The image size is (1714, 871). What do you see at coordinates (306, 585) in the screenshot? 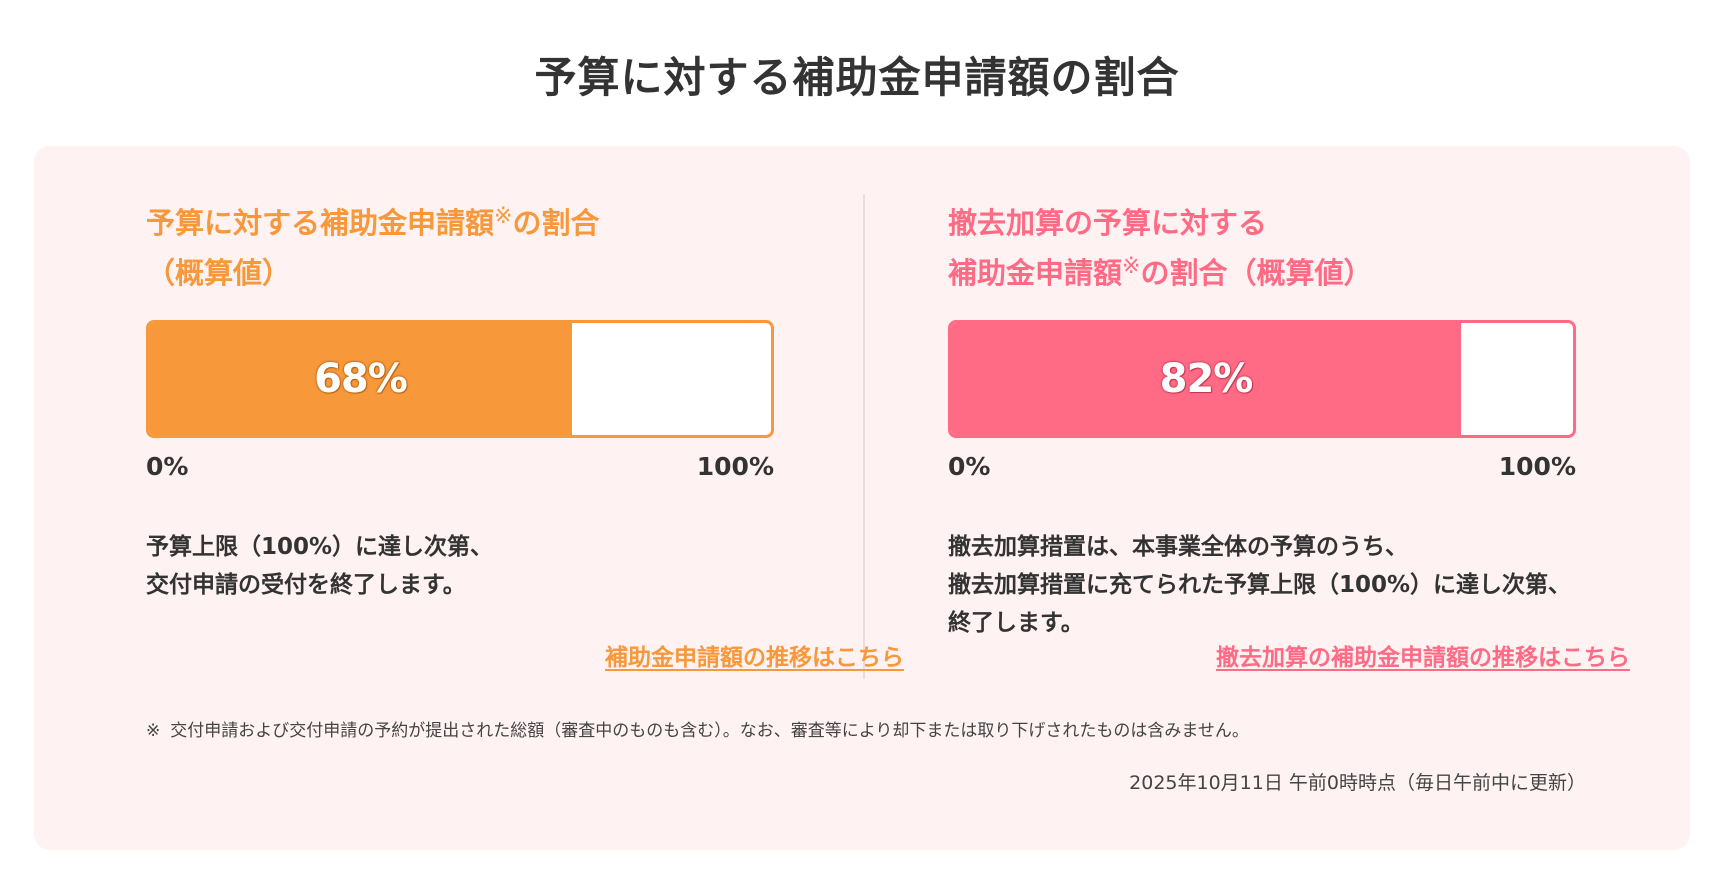
I see `description-line: 交付申請の受付を終了します。` at bounding box center [306, 585].